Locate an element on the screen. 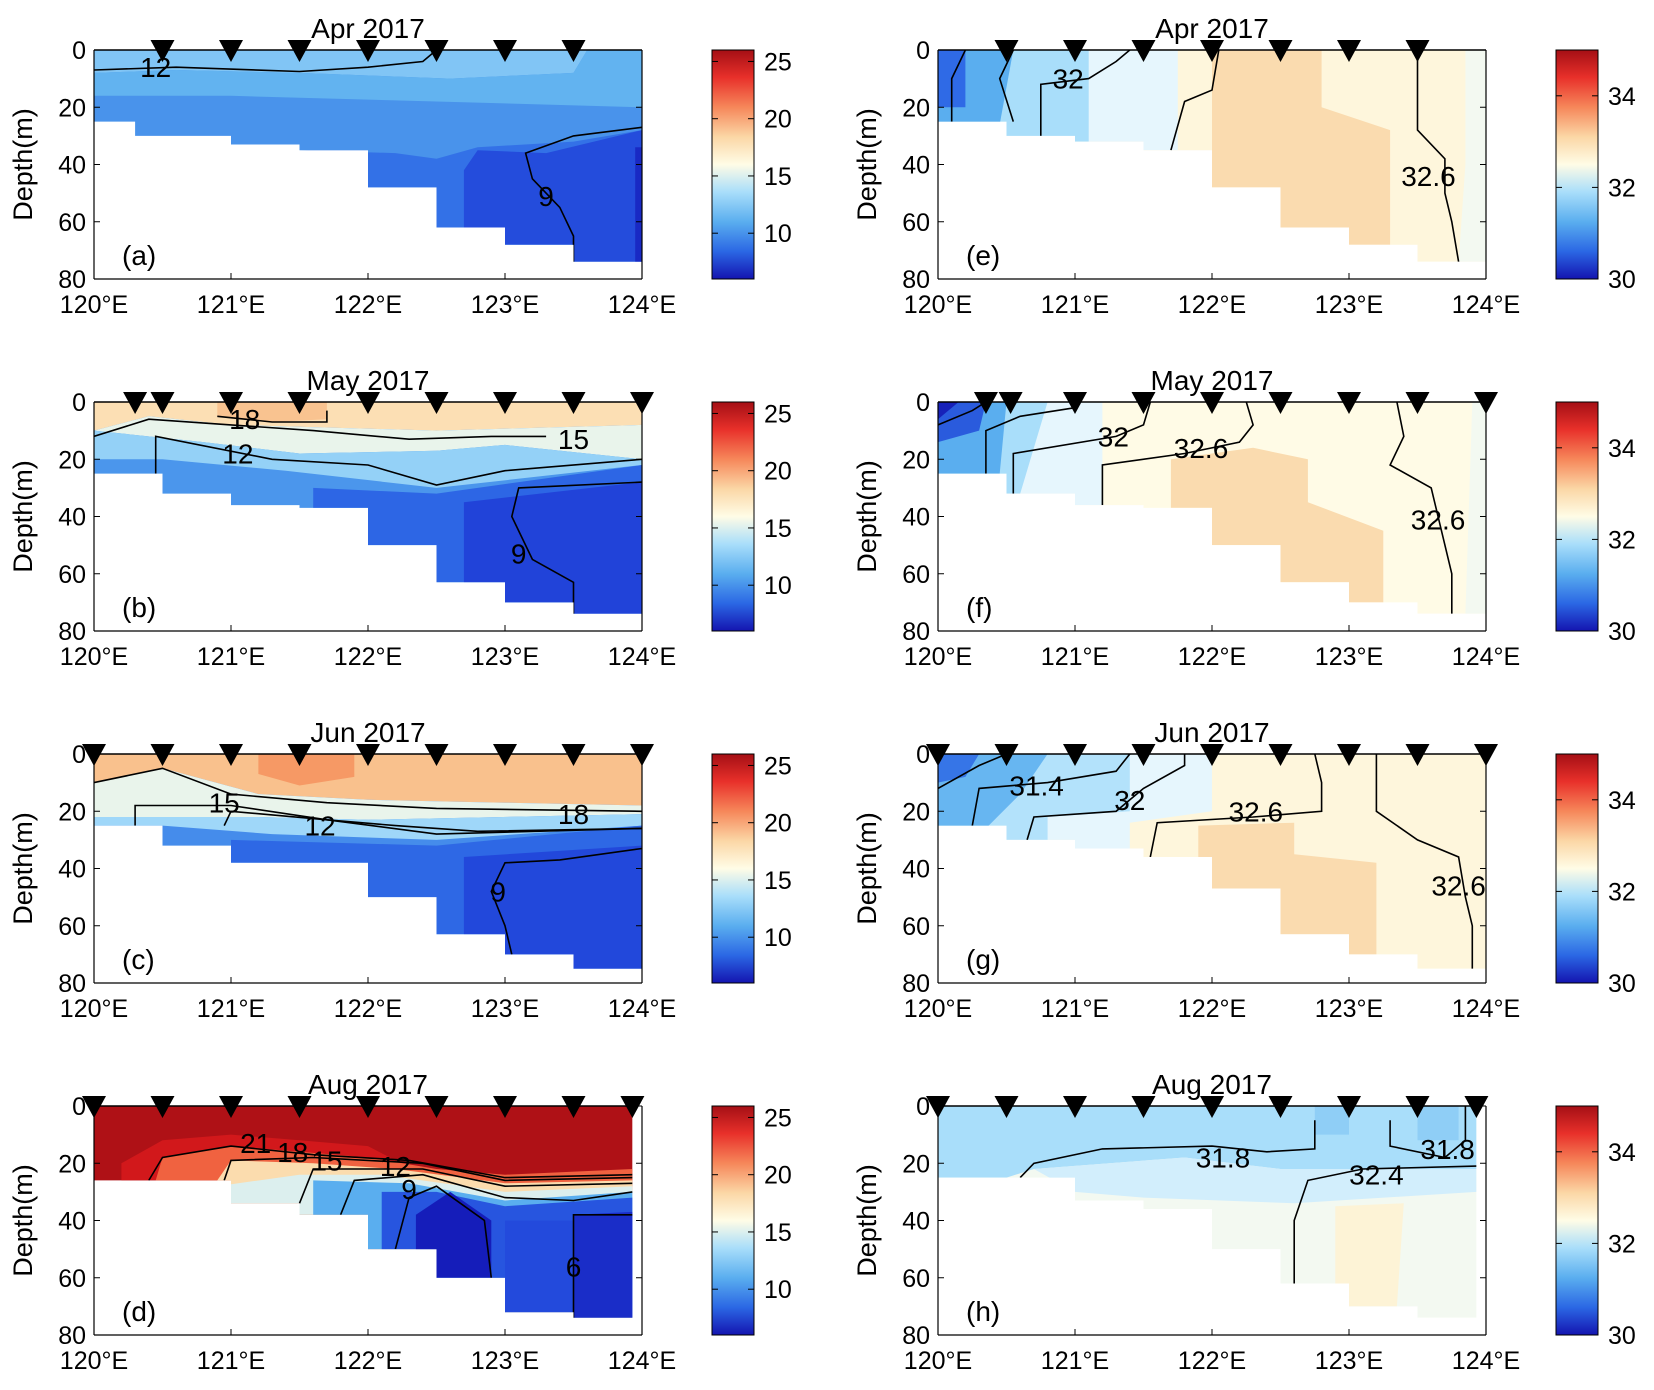 This screenshot has height=1390, width=1654. panel-title: May 2017 is located at coordinates (368, 380).